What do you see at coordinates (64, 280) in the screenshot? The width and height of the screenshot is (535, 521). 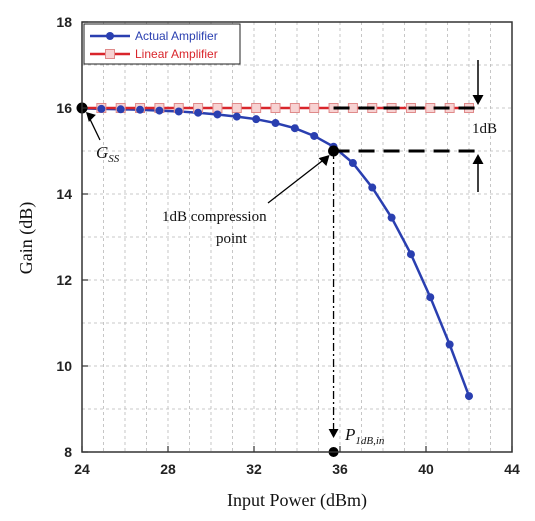 I see `y-tick-label: 12` at bounding box center [64, 280].